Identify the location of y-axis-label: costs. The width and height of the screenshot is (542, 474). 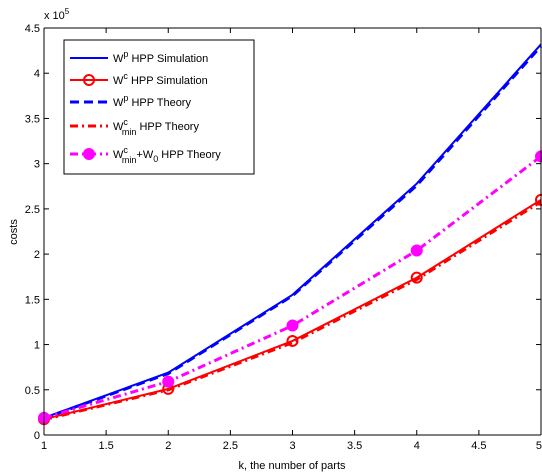
(14, 232).